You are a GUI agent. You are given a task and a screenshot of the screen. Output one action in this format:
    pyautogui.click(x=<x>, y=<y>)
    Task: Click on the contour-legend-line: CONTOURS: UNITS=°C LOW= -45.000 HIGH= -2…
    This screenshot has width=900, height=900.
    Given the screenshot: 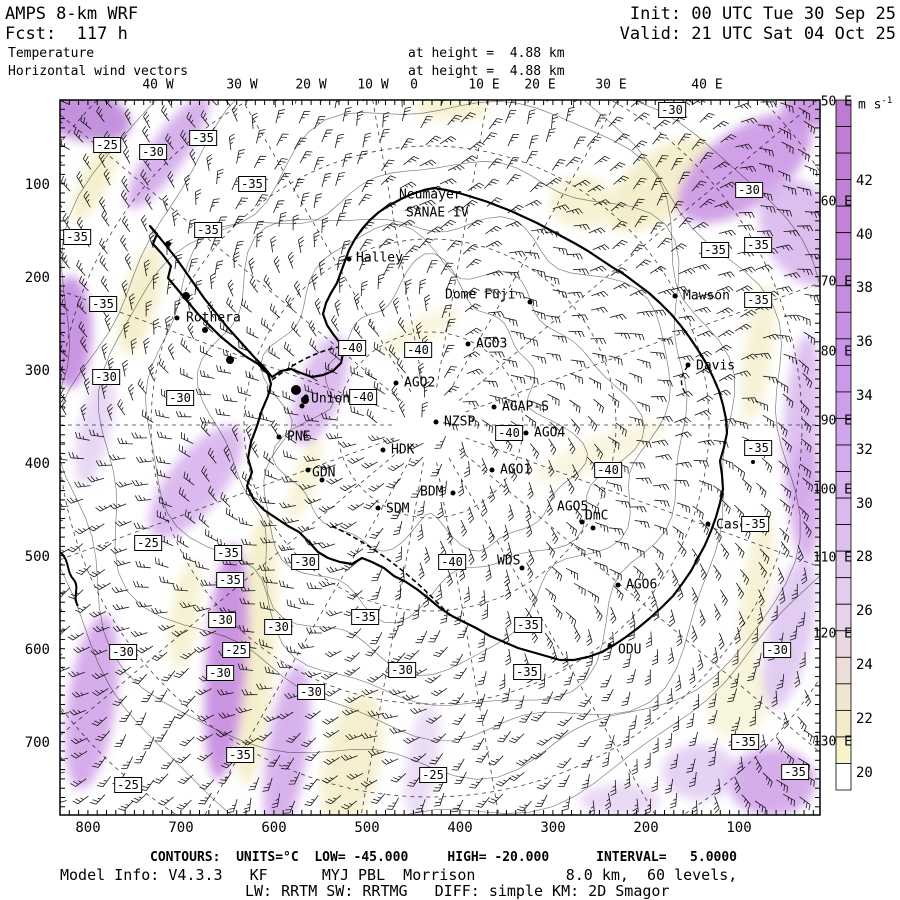 What is the action you would take?
    pyautogui.click(x=443, y=857)
    